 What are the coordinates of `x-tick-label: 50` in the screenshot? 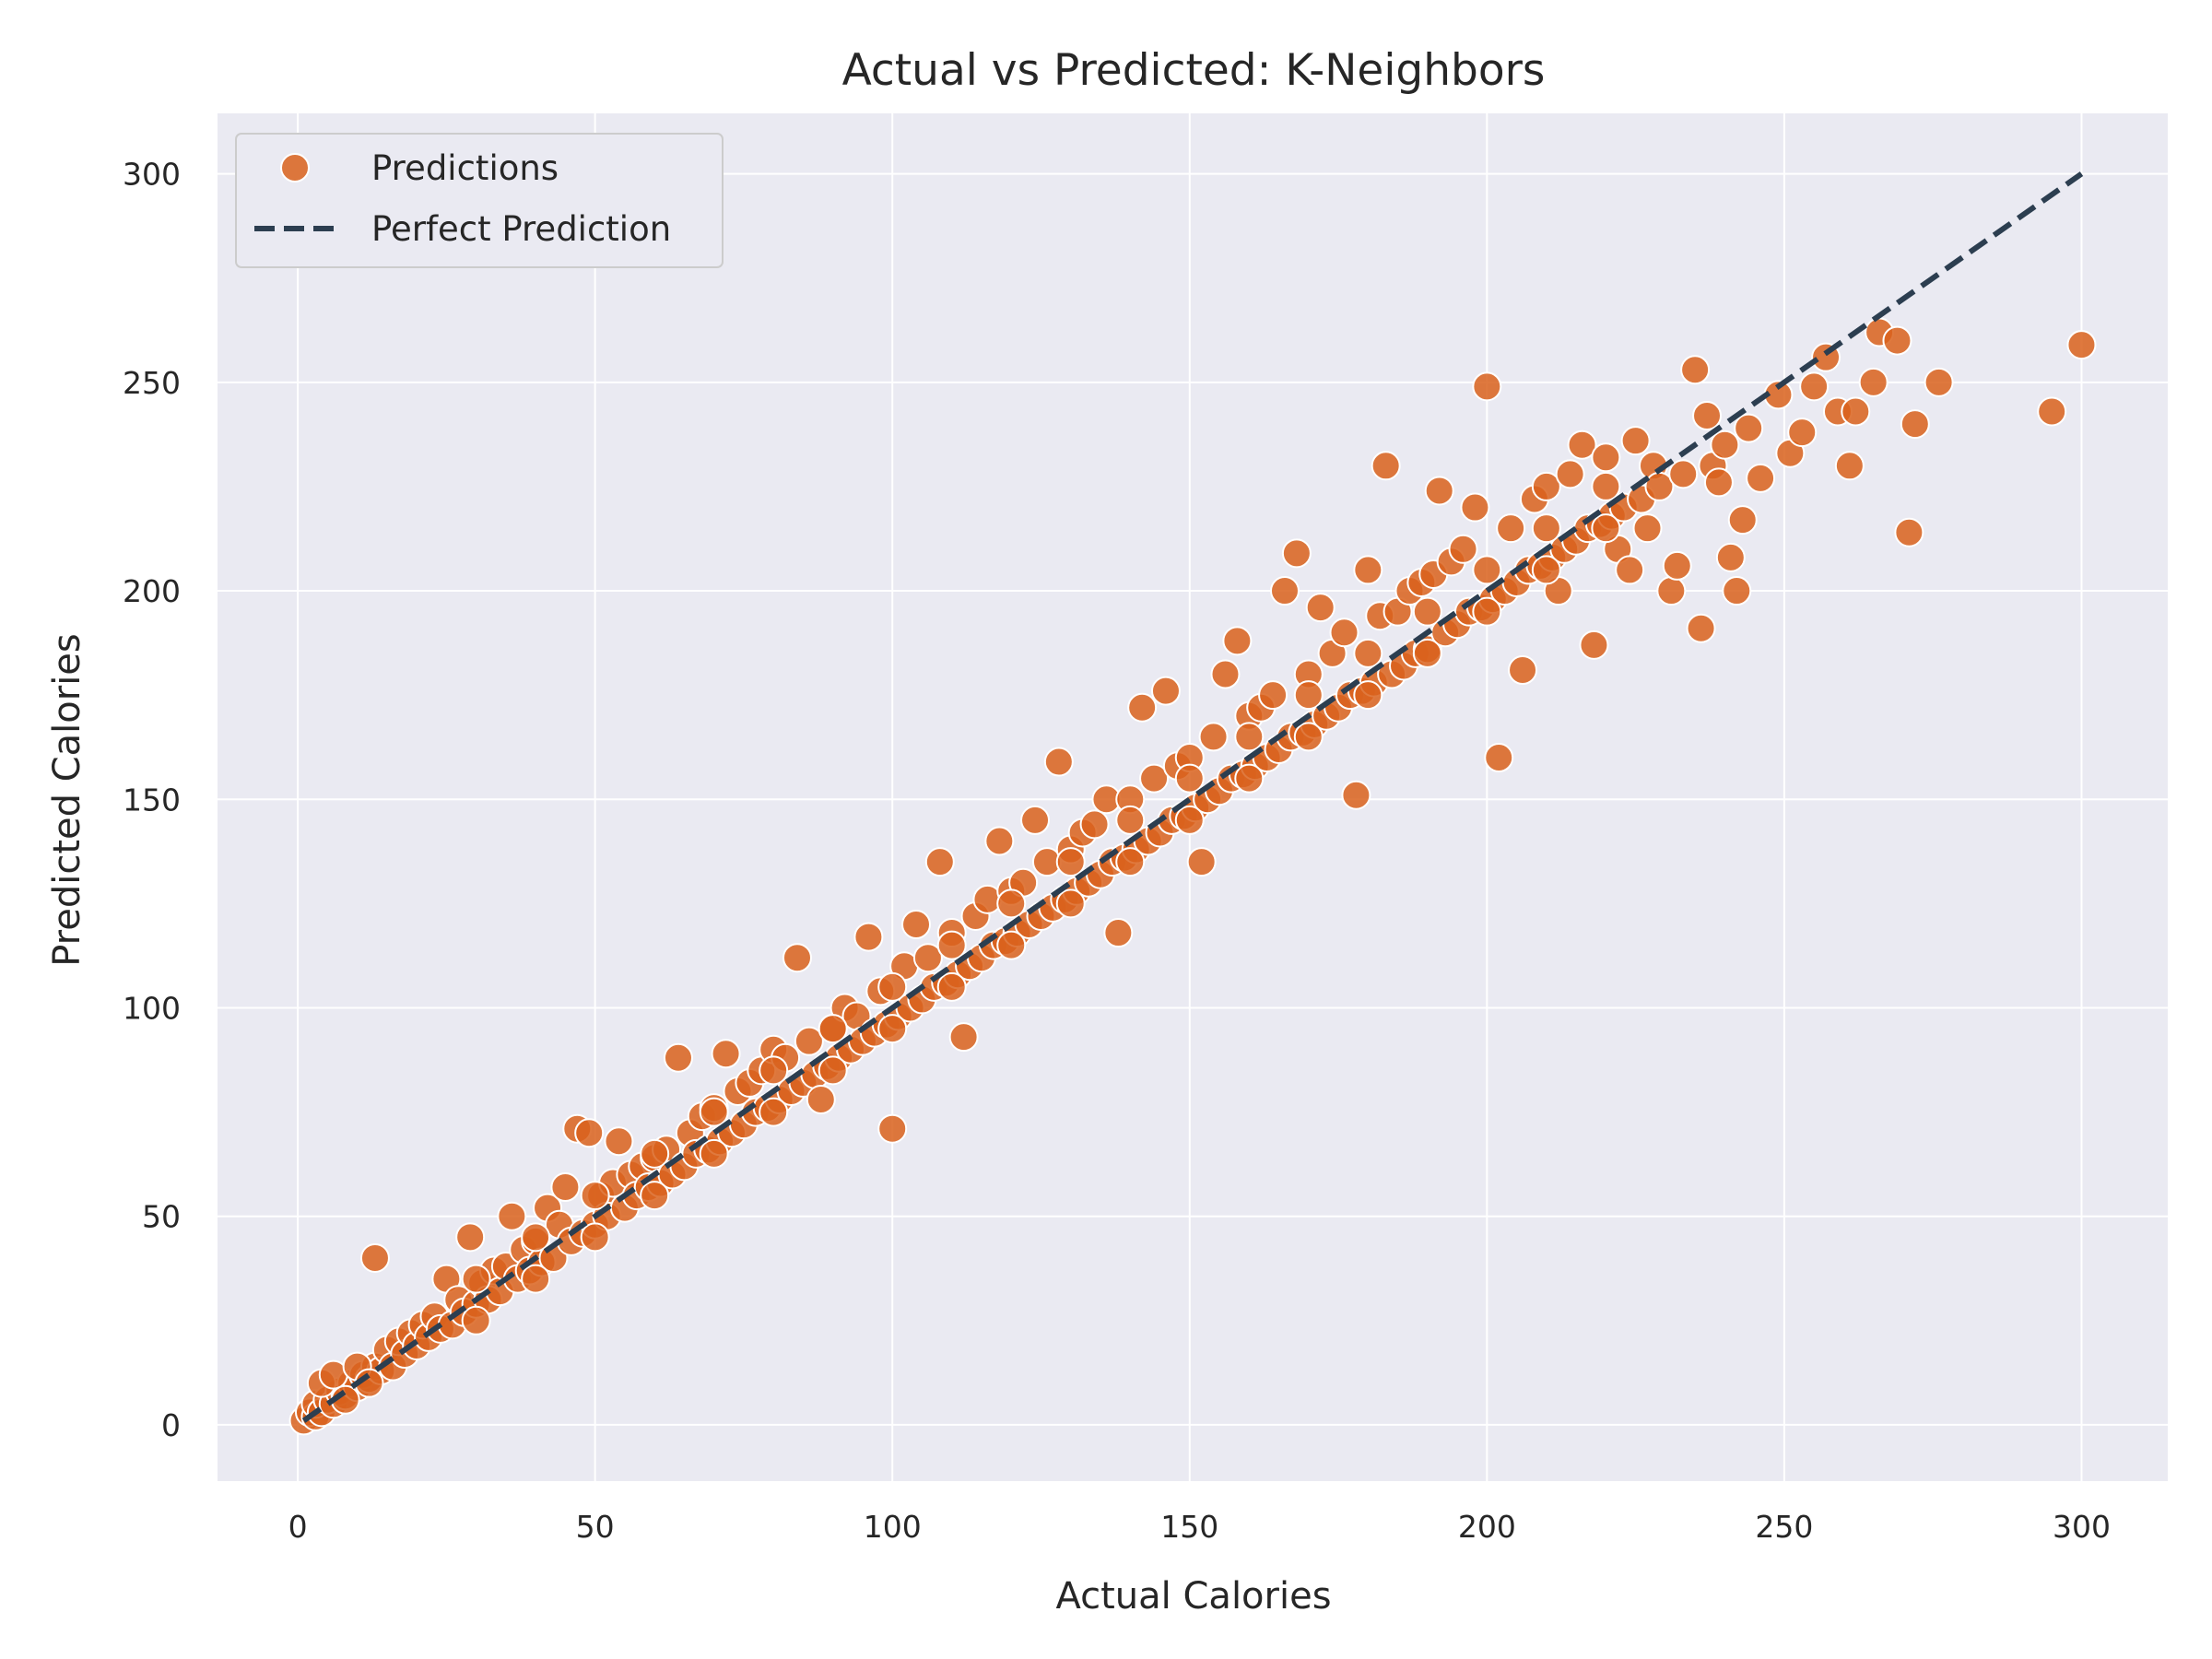 It's located at (595, 1527).